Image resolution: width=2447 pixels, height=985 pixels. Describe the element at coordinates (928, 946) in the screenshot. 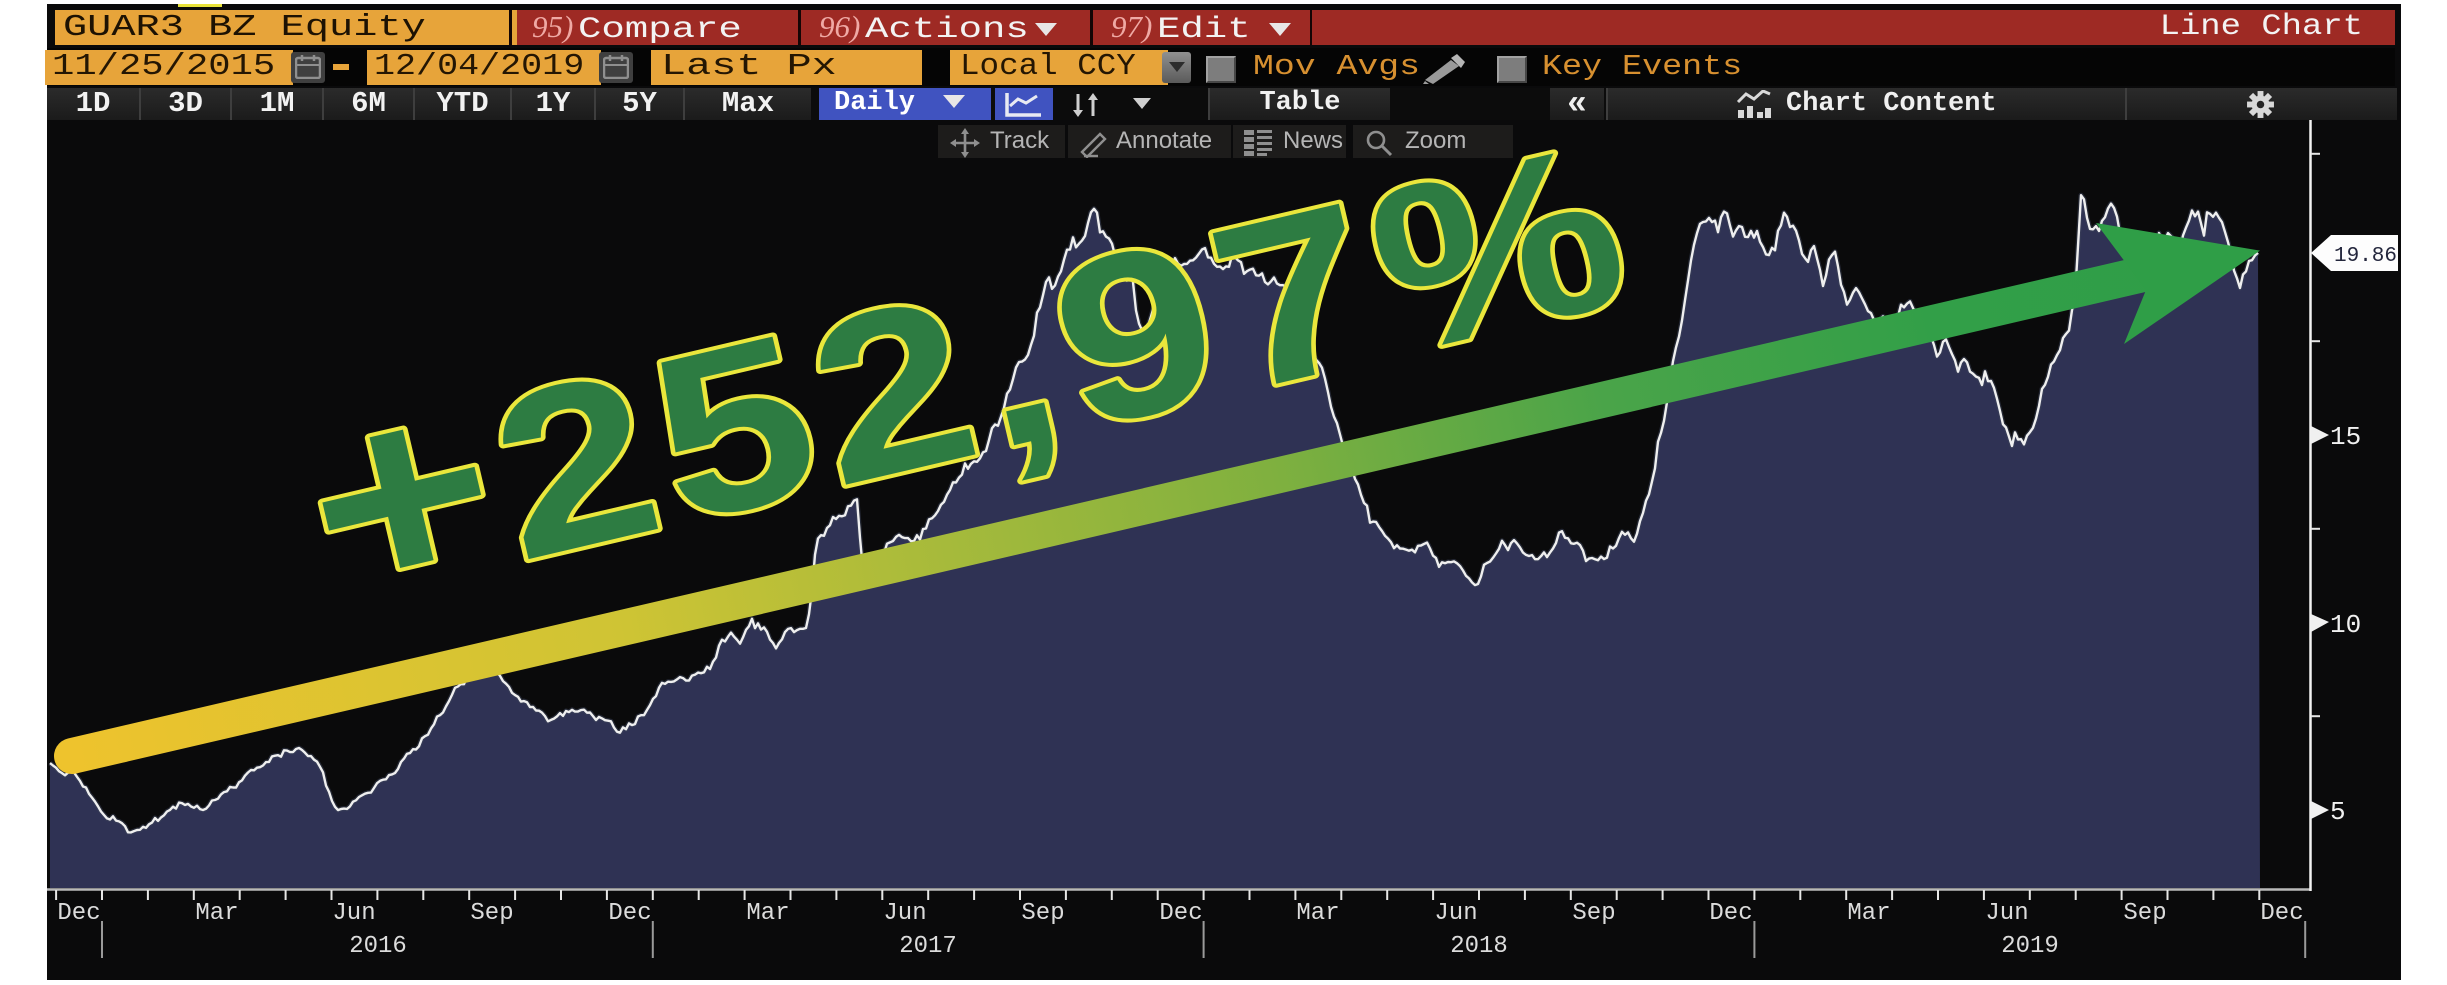

I see `svg-text: 2017` at that location.